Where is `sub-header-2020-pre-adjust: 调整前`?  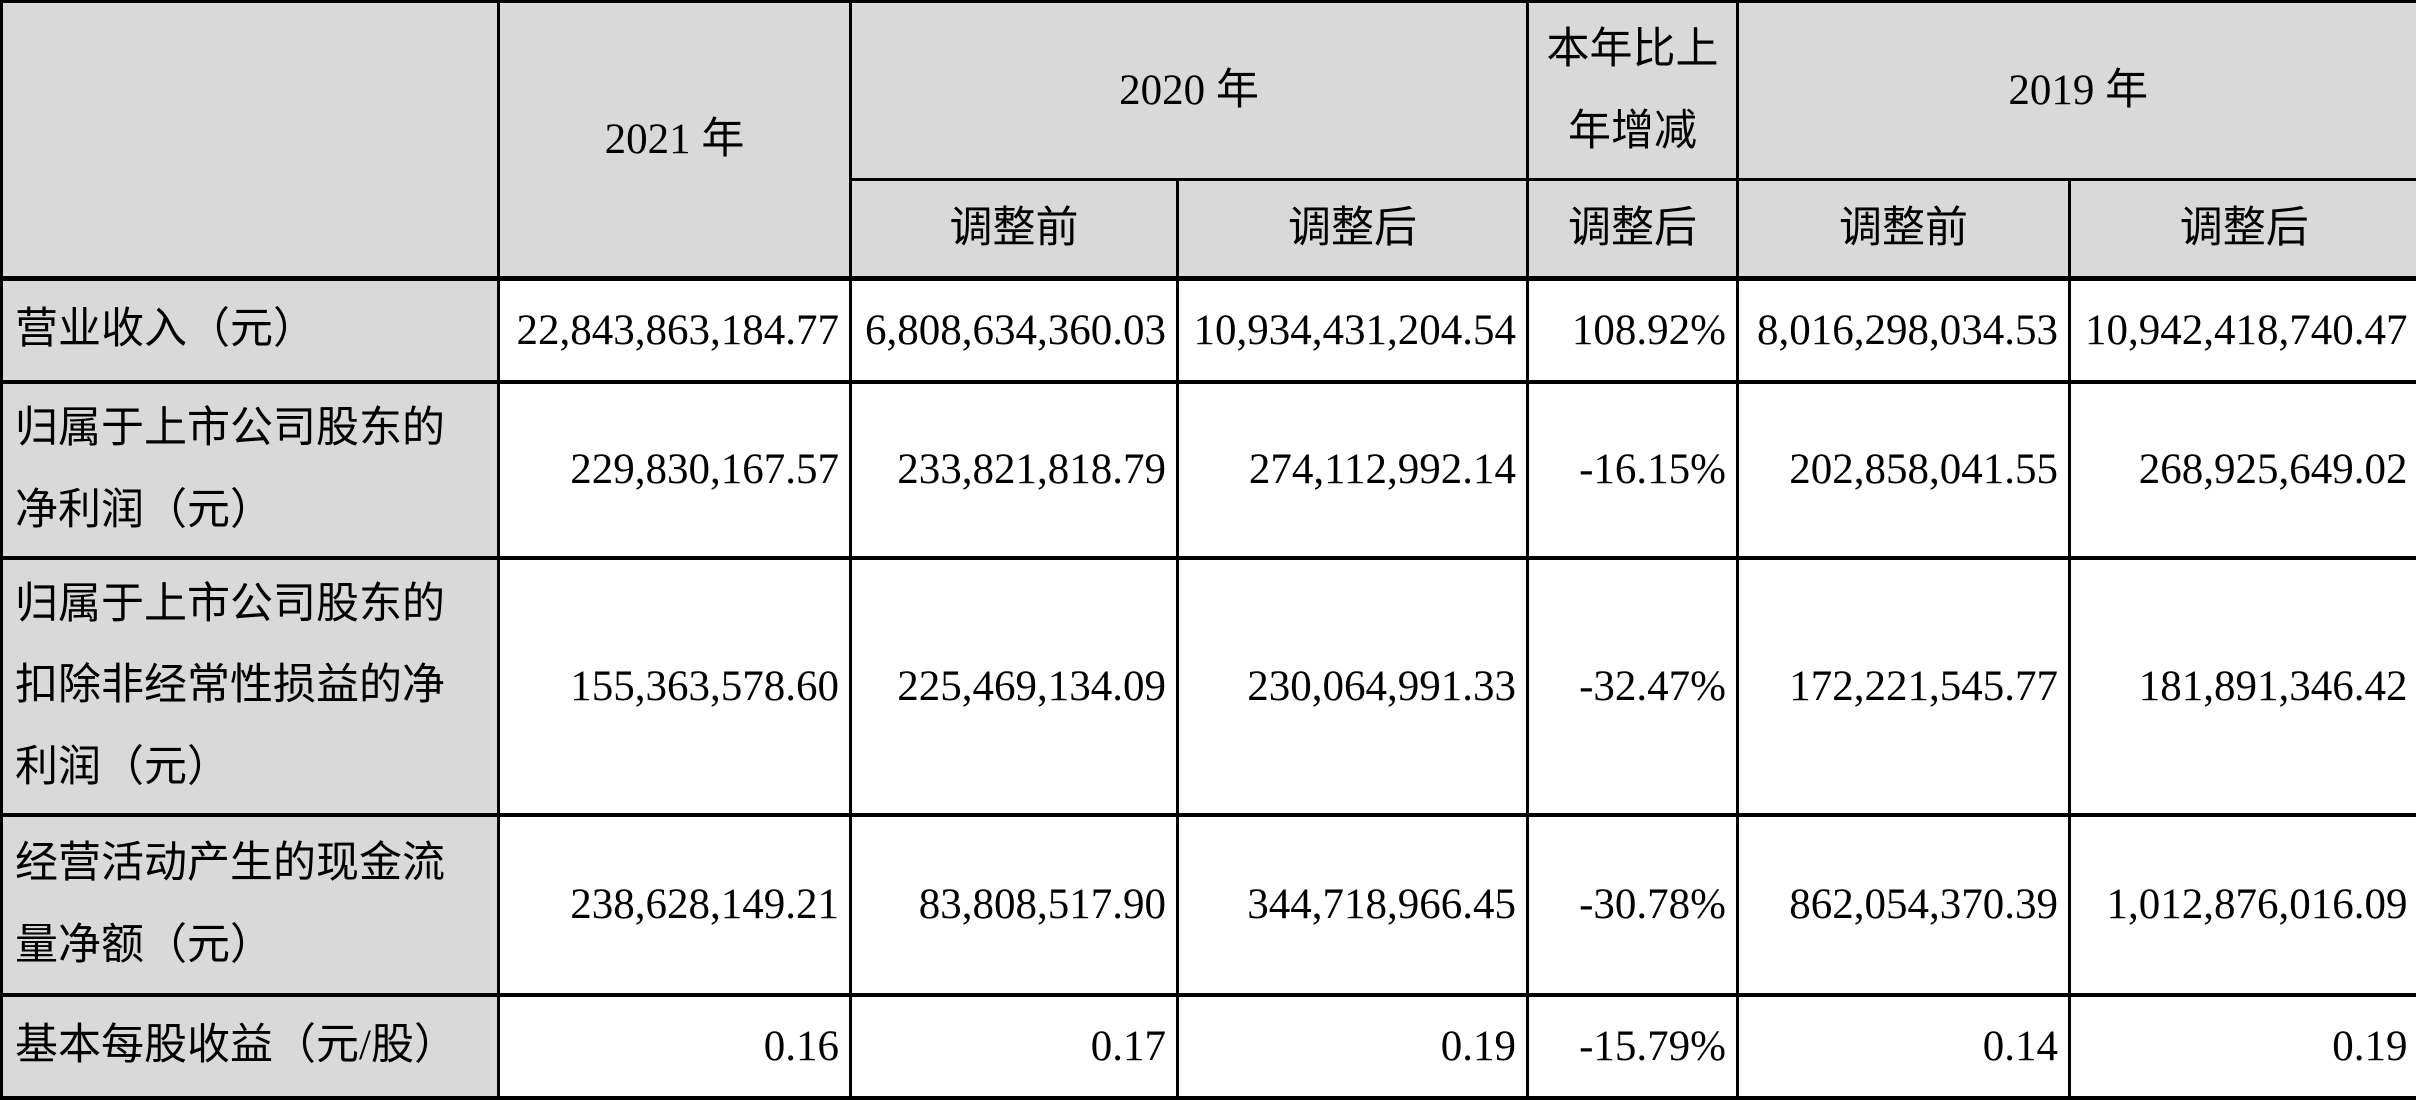 sub-header-2020-pre-adjust: 调整前 is located at coordinates (1014, 229).